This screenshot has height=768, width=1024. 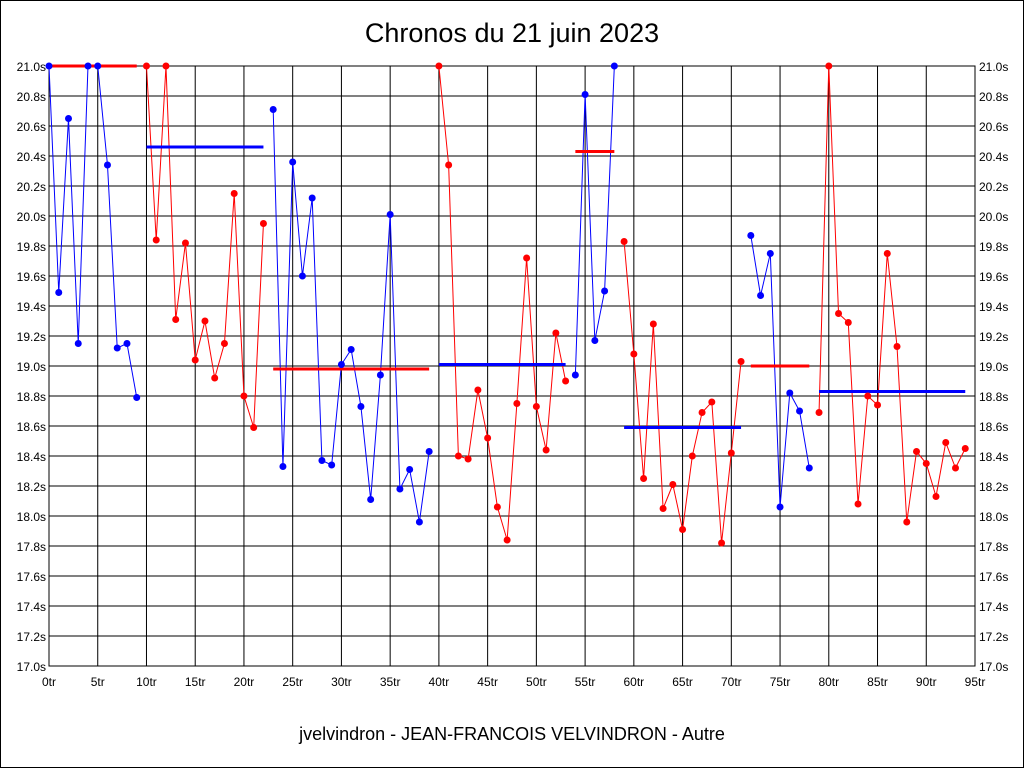 I want to click on y-tick-label-right: 20.4s, so click(x=993, y=157).